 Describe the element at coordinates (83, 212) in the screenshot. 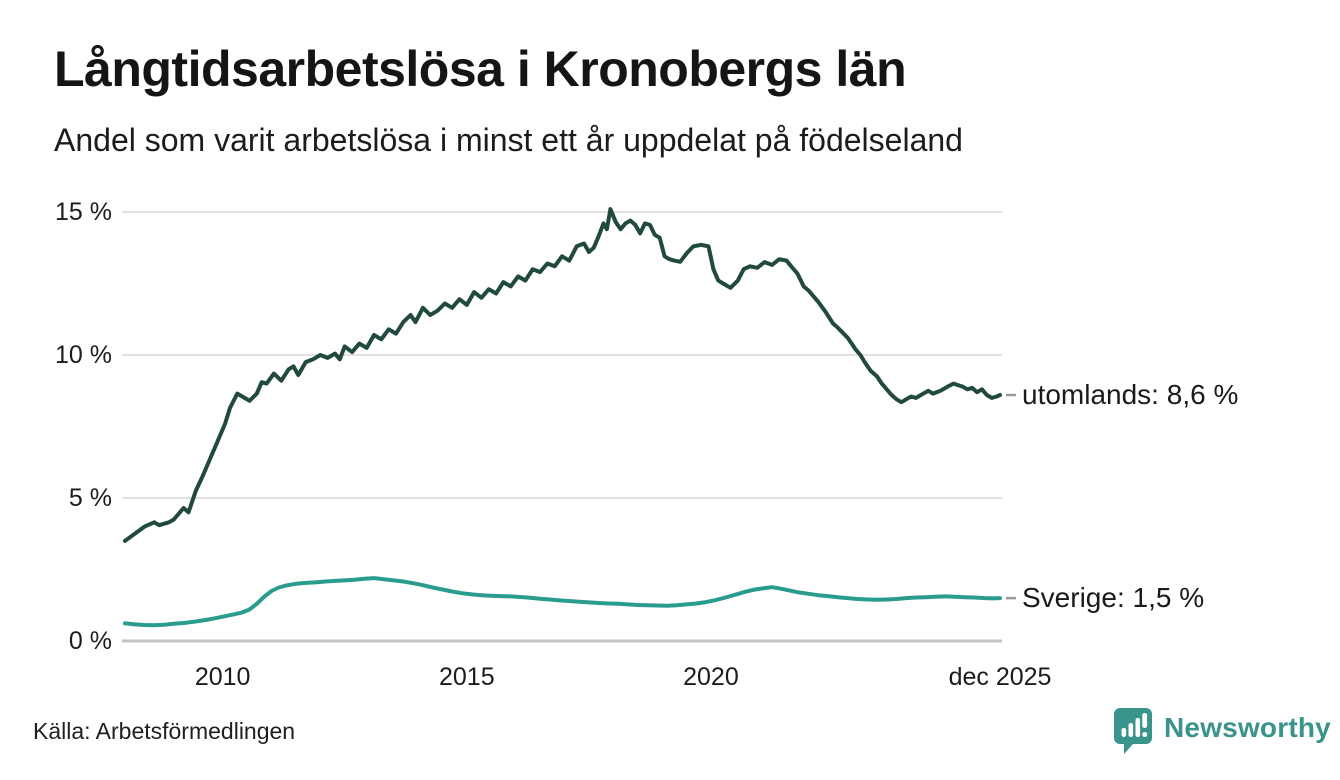

I see `y-tick-label: 15 %` at that location.